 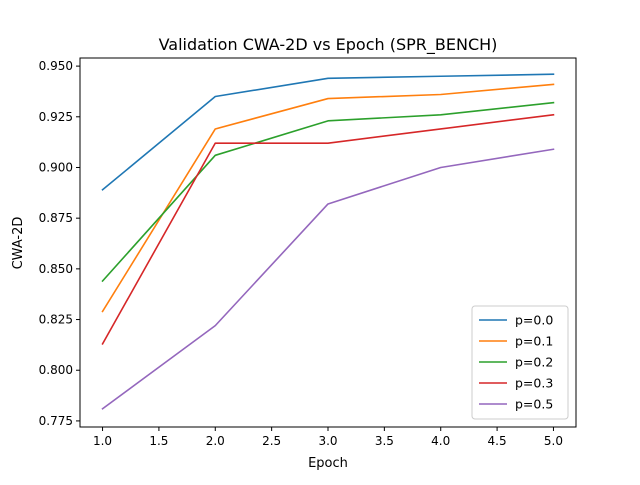 What do you see at coordinates (440, 441) in the screenshot?
I see `x-tick-label-6: 4.0` at bounding box center [440, 441].